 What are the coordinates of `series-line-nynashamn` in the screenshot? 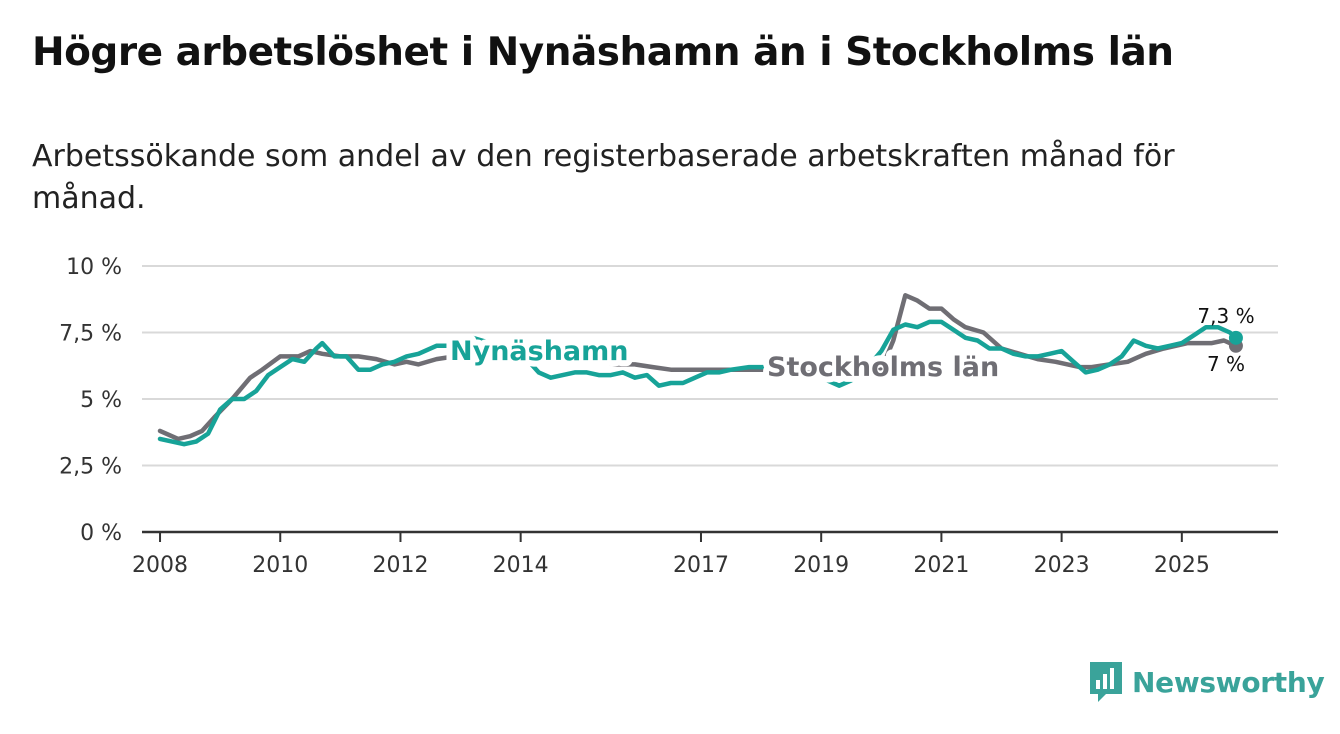 It's located at (698, 383).